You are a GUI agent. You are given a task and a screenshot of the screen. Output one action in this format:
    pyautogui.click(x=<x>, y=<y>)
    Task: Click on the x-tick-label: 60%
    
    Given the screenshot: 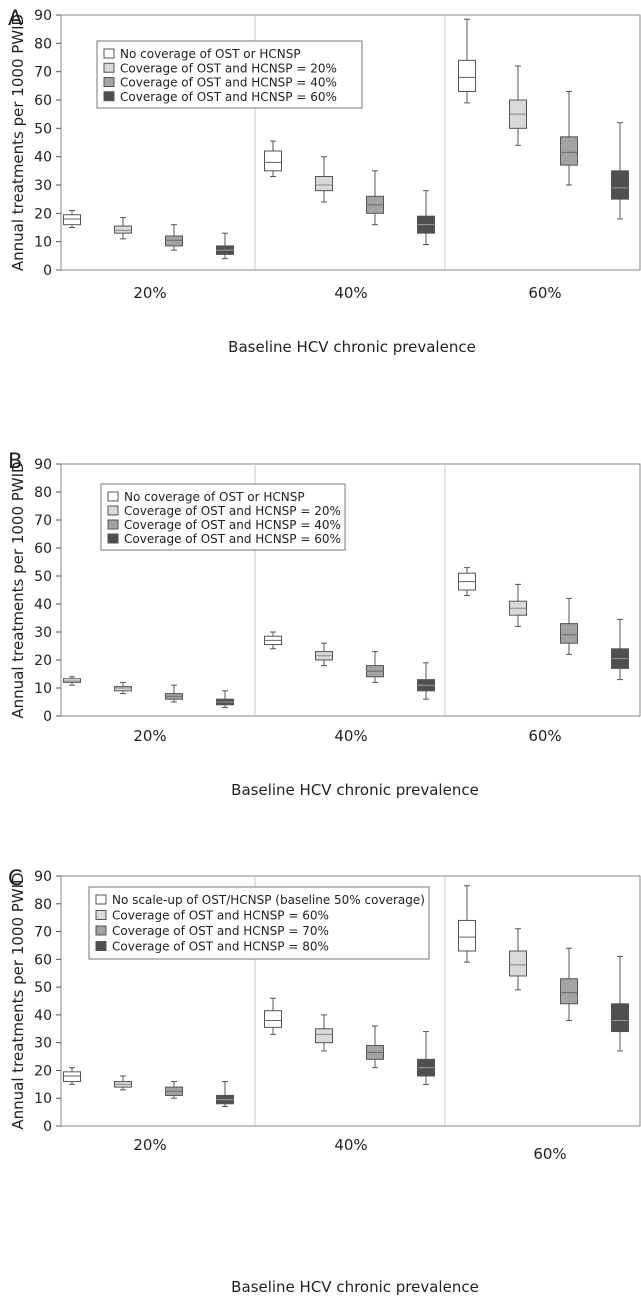 What is the action you would take?
    pyautogui.click(x=544, y=736)
    